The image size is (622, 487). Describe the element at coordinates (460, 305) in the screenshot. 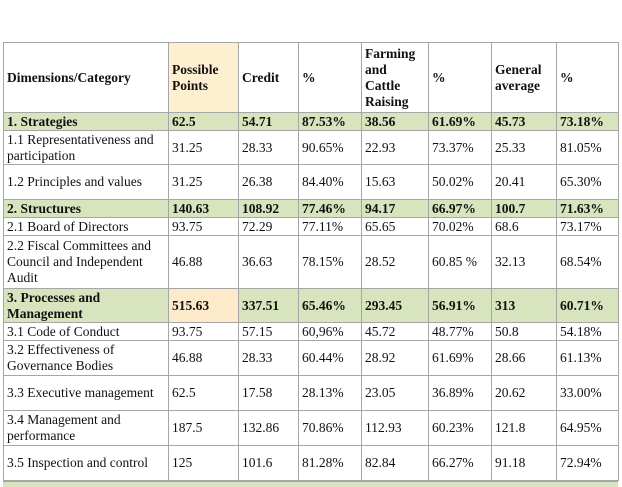

I see `table-cell: 56.91%` at that location.